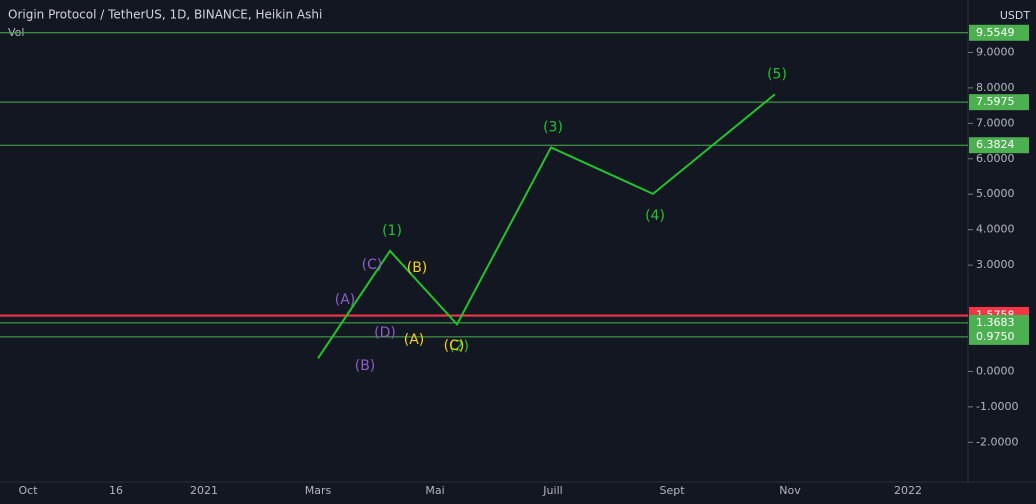 This screenshot has width=1036, height=504. Describe the element at coordinates (995, 264) in the screenshot. I see `y-tick-label: 3.0000` at that location.